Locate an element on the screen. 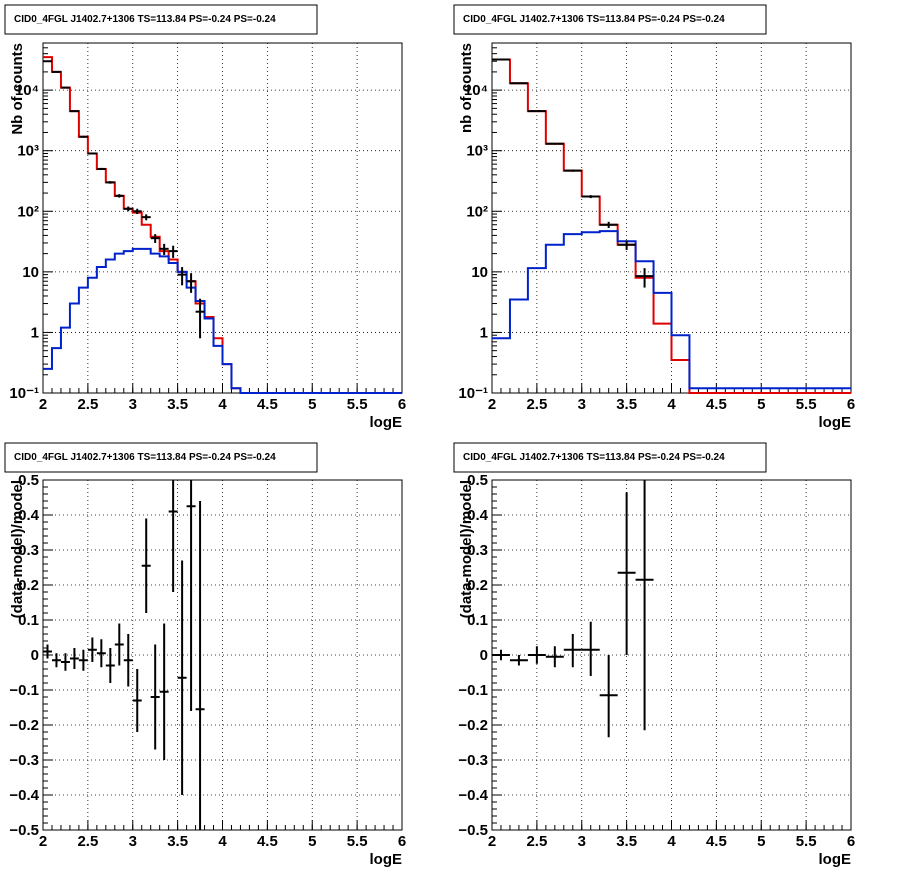  y-tick-label: 0.1 is located at coordinates (477, 620).